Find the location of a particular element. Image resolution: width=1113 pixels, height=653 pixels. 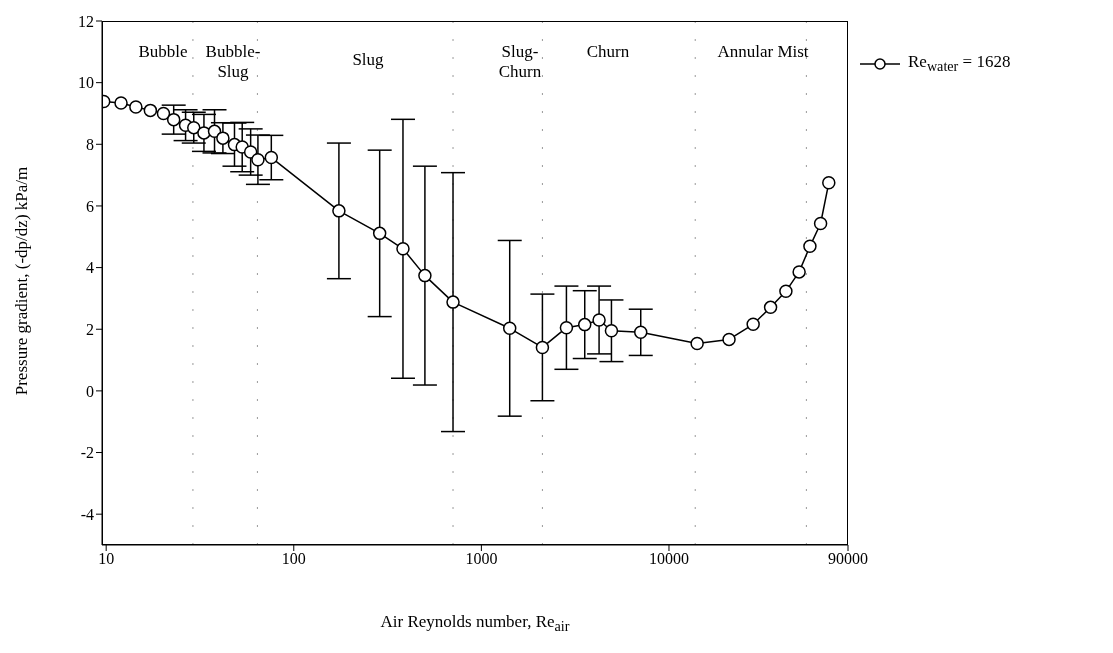

x-tick-label: 90000 is located at coordinates (848, 559).